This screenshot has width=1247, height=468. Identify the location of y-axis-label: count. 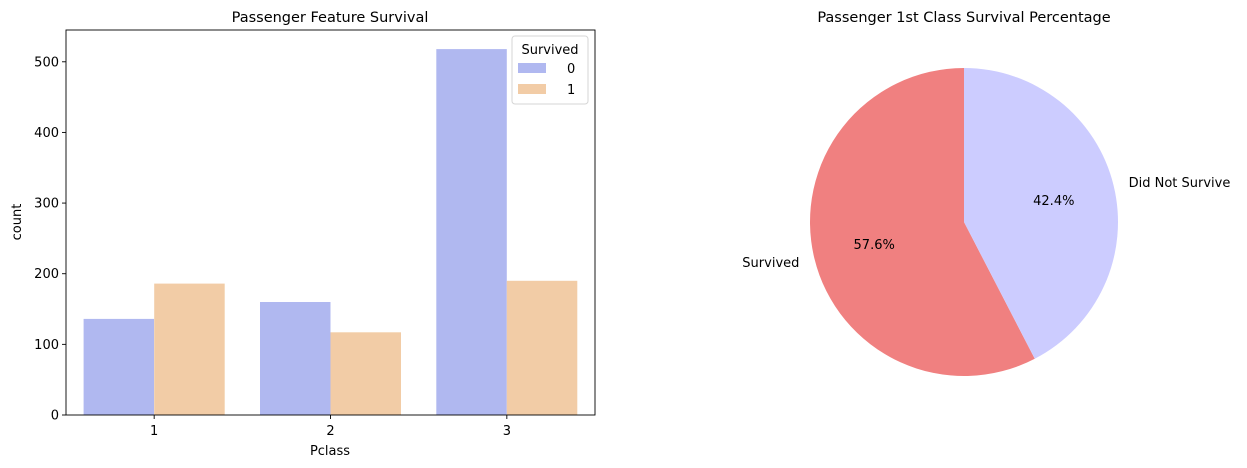
(17, 222).